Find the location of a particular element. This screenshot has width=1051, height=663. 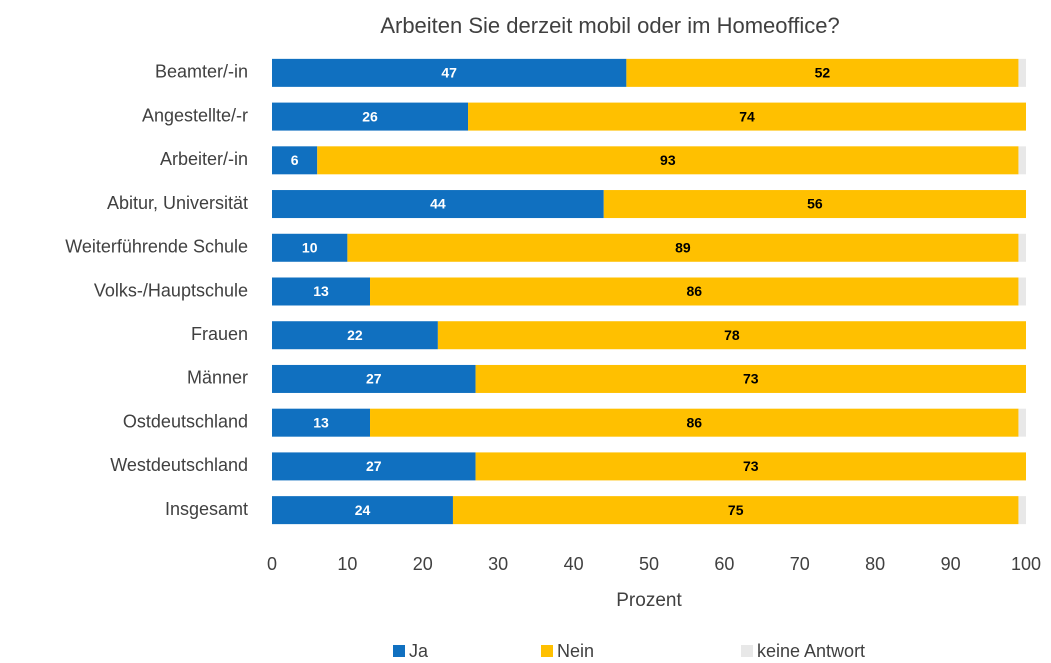

data-label: 93 is located at coordinates (668, 160).